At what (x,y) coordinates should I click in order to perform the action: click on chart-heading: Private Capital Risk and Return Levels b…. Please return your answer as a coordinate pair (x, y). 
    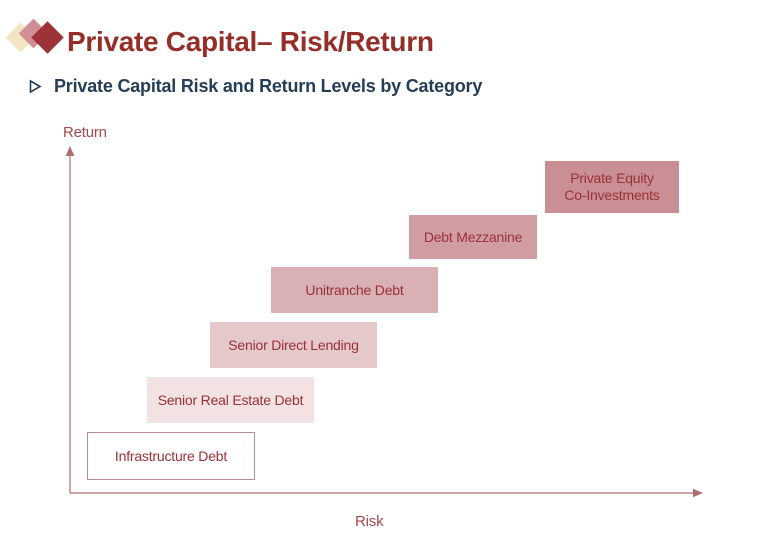
    Looking at the image, I should click on (268, 86).